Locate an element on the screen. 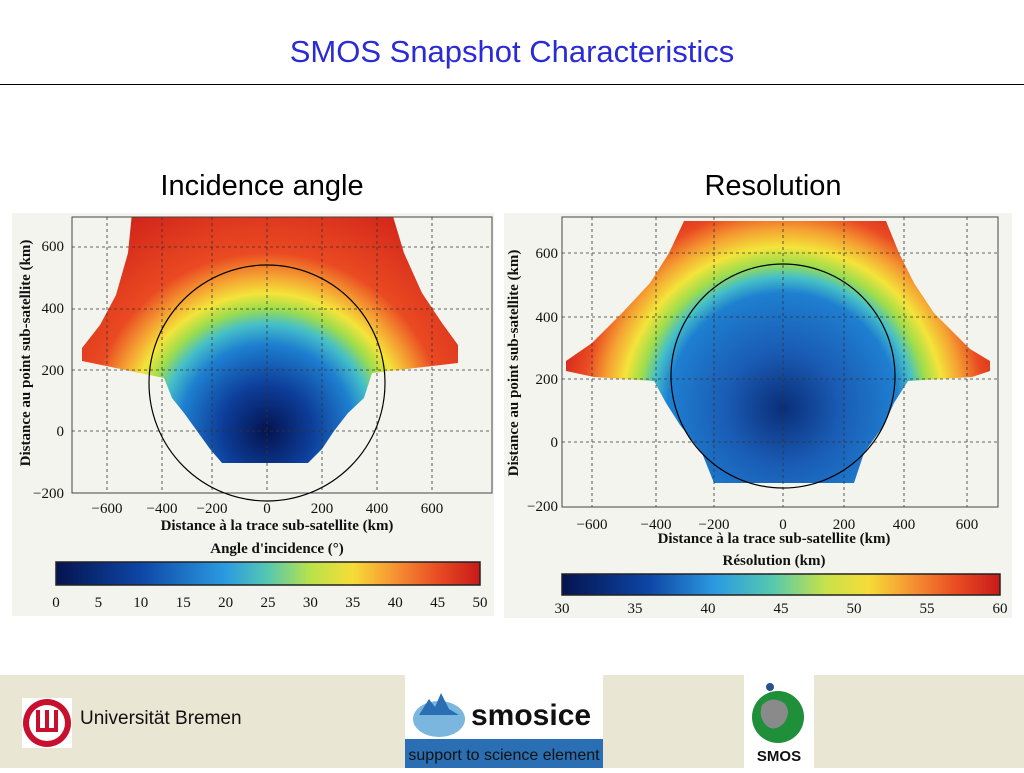 This screenshot has height=773, width=1024. colorbar-ticks: 30 35 40 45 50 55 60 is located at coordinates (781, 609).